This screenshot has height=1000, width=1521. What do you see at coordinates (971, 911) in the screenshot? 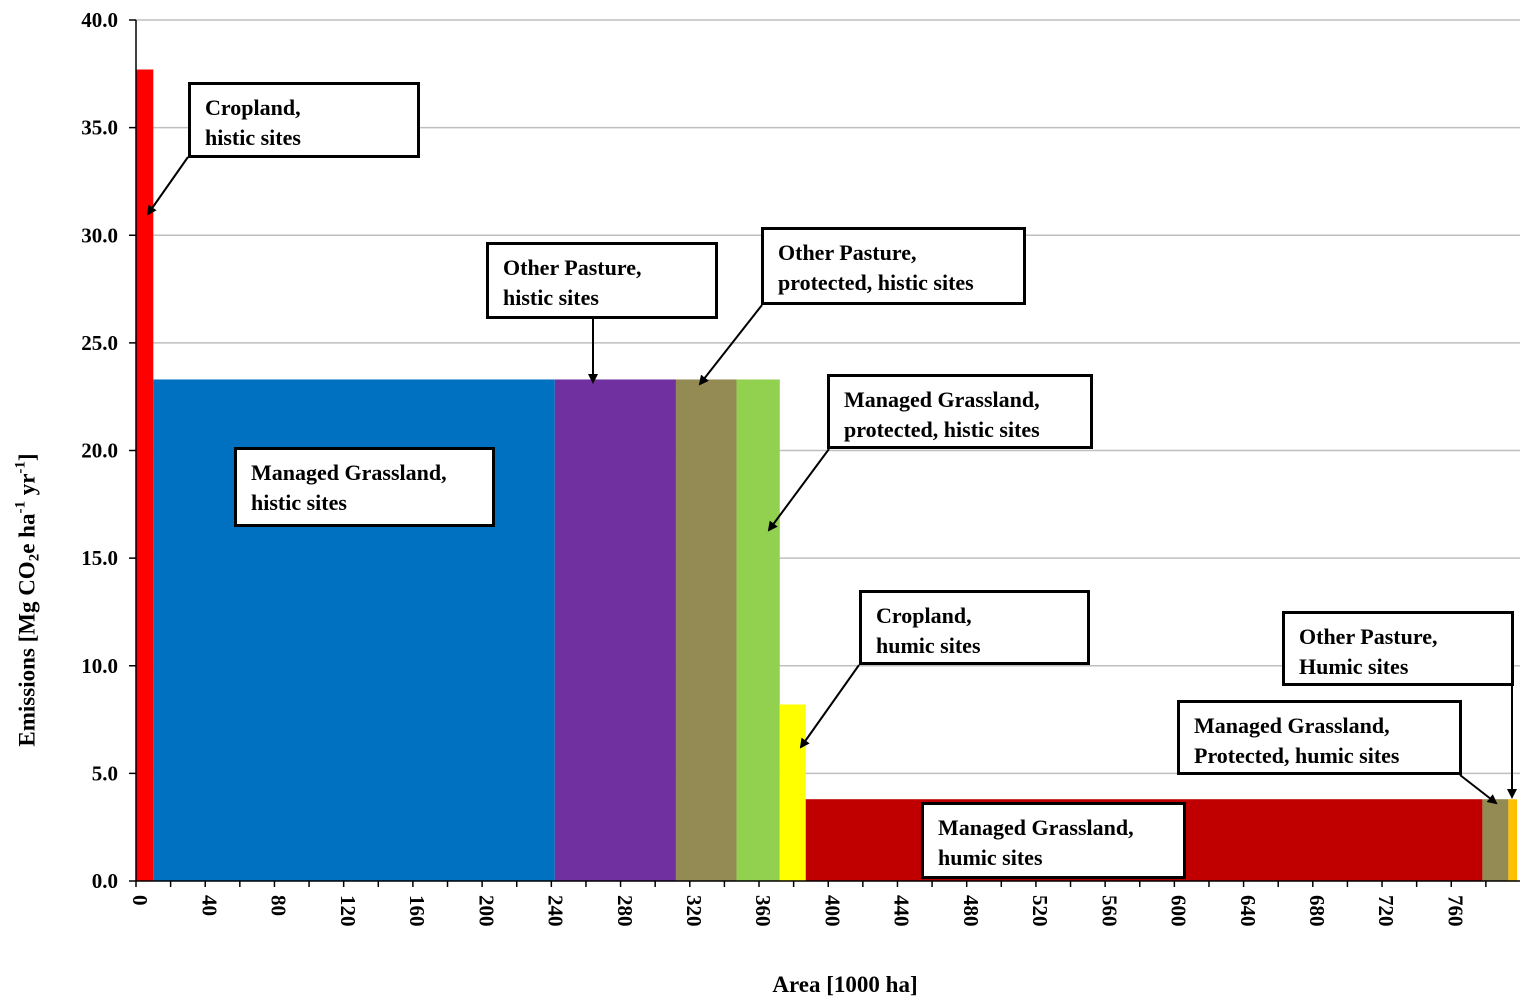
I see `x-tick-label: 480` at bounding box center [971, 911].